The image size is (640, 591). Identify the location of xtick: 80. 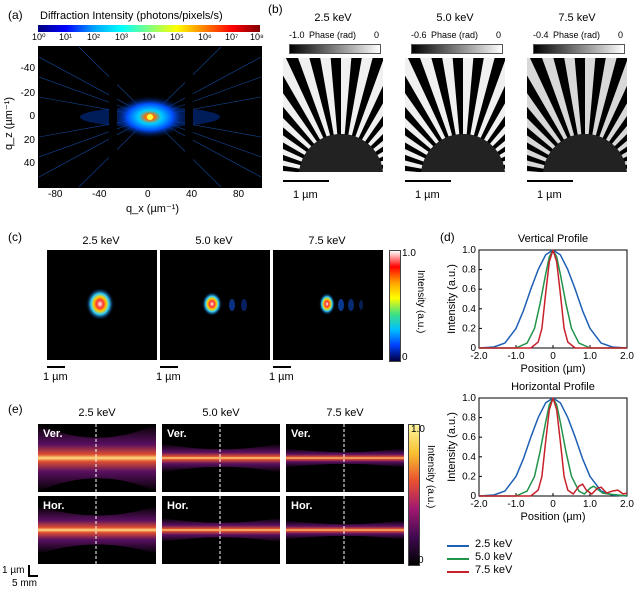
(239, 194).